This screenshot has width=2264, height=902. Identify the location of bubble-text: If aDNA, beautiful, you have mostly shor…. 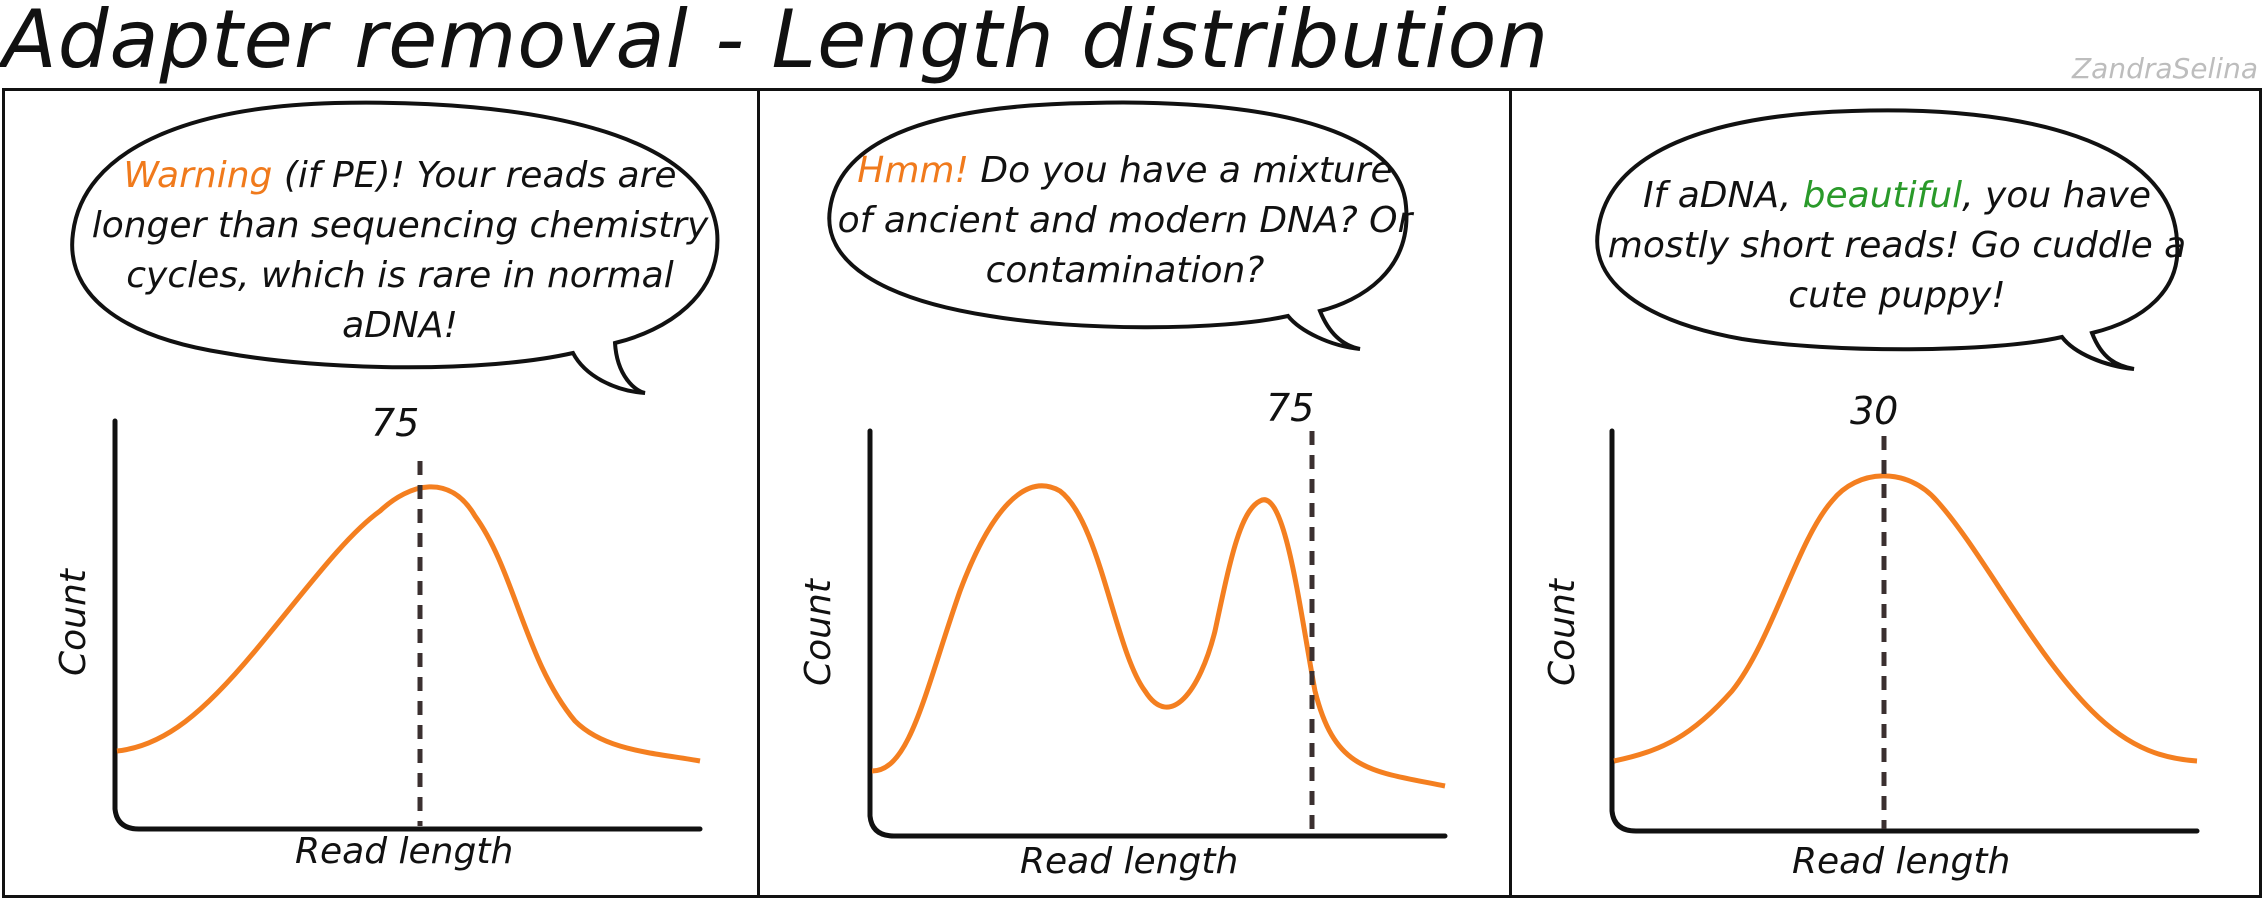
(1897, 246).